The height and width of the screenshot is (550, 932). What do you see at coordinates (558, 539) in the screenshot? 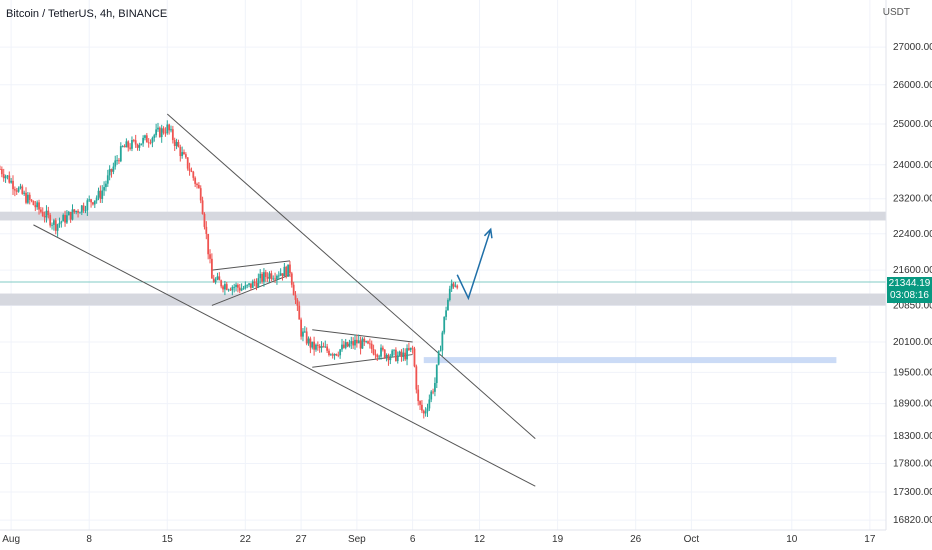
I see `x-tick-label: 19` at bounding box center [558, 539].